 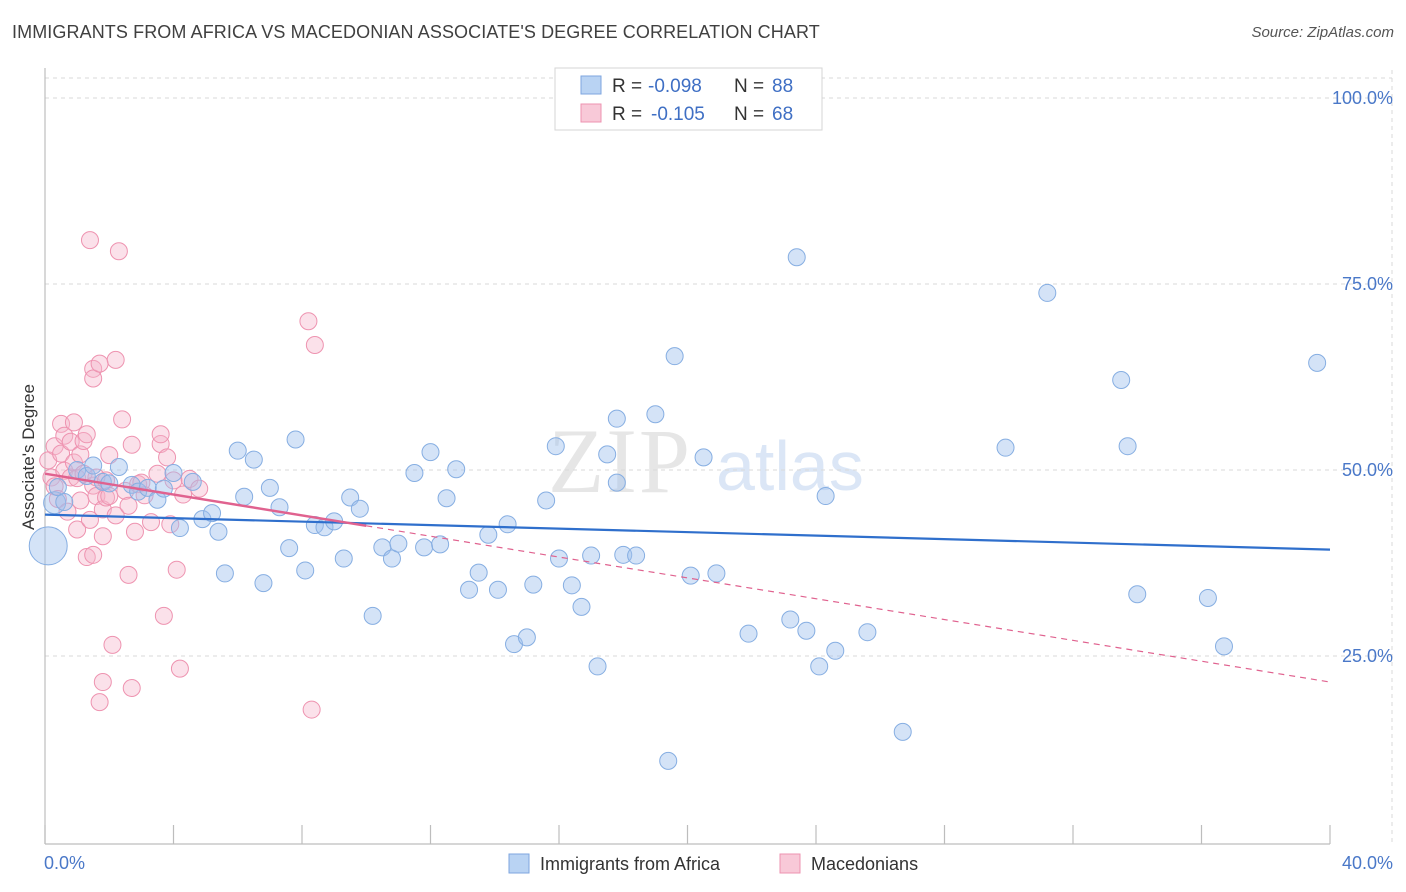 I want to click on macedonians-points, so click(x=181, y=475).